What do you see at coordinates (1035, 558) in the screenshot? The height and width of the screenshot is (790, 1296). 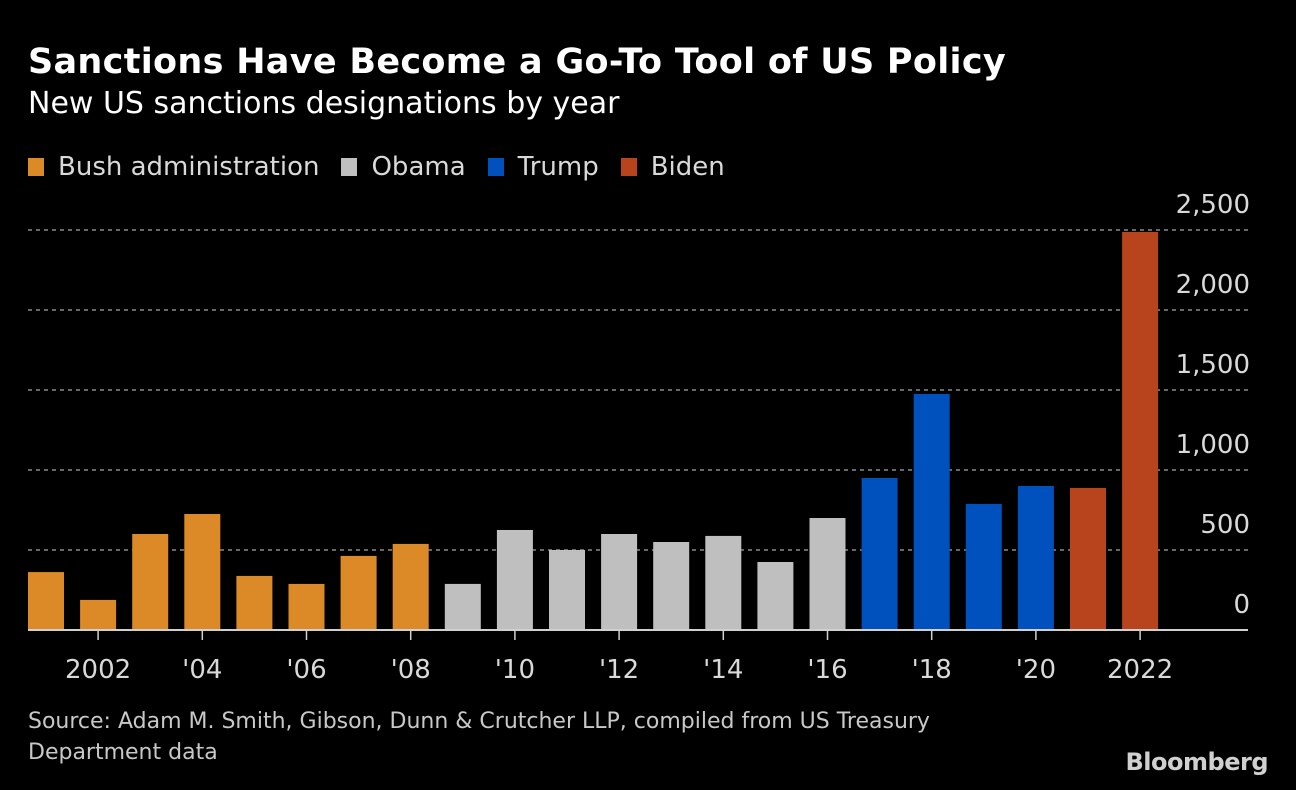 I see `bar-2020` at bounding box center [1035, 558].